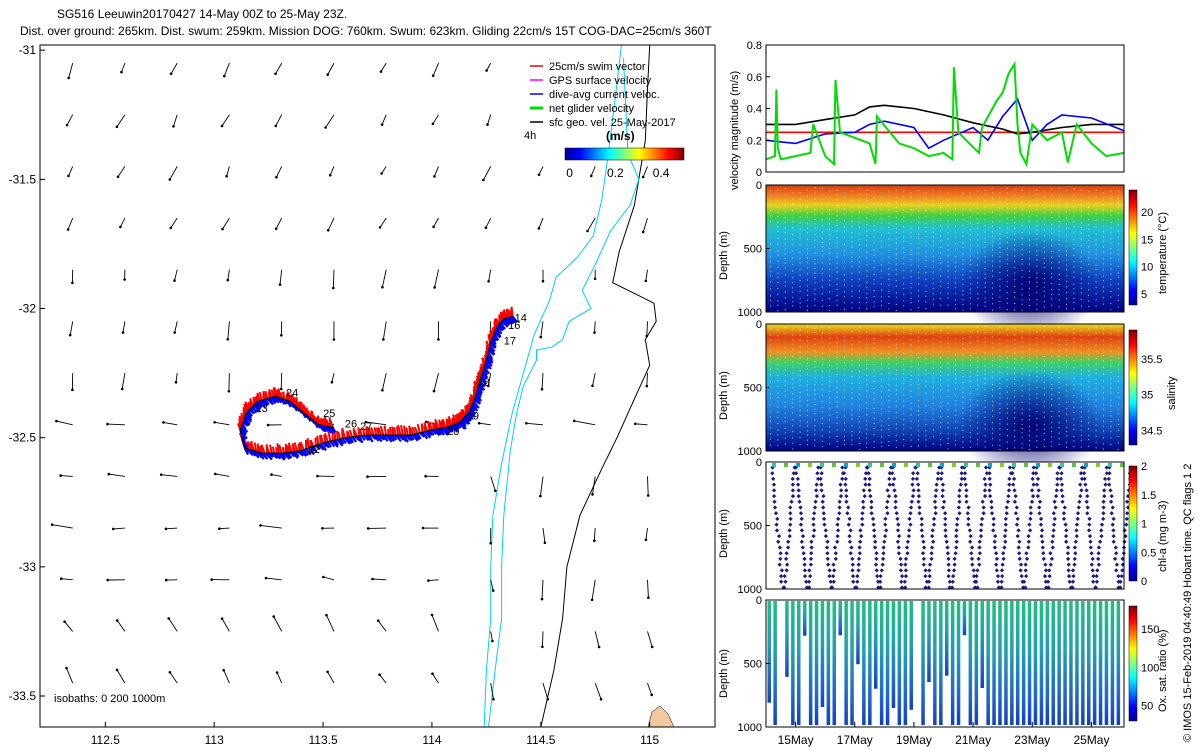  What do you see at coordinates (109, 699) in the screenshot?
I see `isobaths-note: isobaths: 0 200 1000m` at bounding box center [109, 699].